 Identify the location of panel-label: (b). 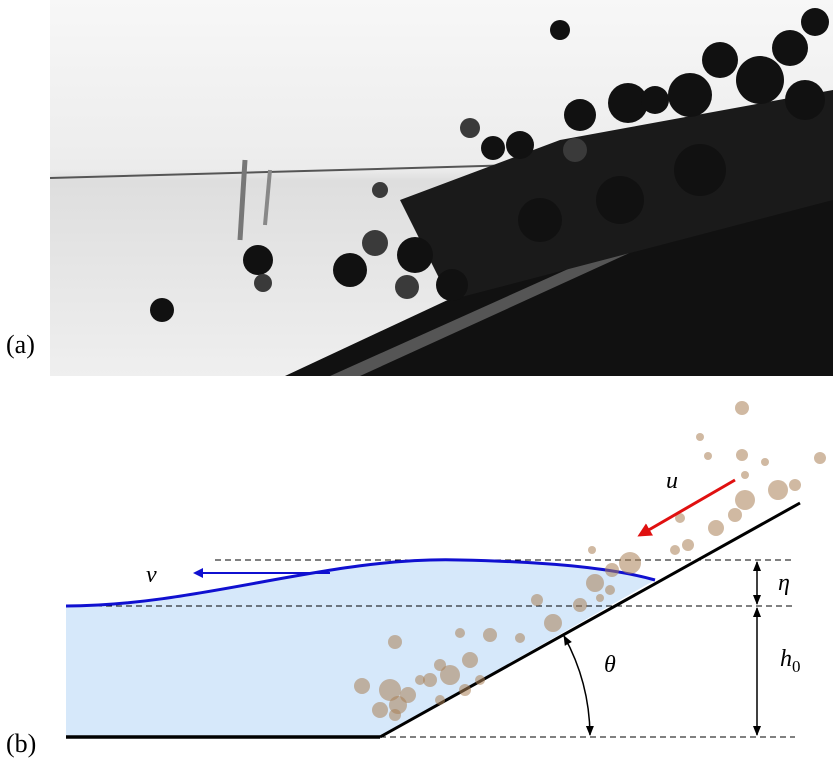
(21, 743).